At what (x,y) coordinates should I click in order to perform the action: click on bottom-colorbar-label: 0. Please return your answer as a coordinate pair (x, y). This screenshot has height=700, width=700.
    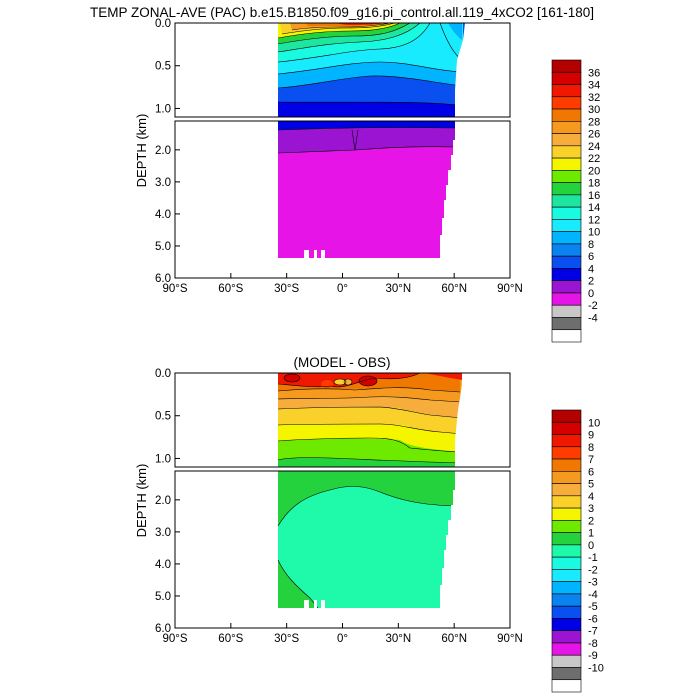
    Looking at the image, I should click on (591, 546).